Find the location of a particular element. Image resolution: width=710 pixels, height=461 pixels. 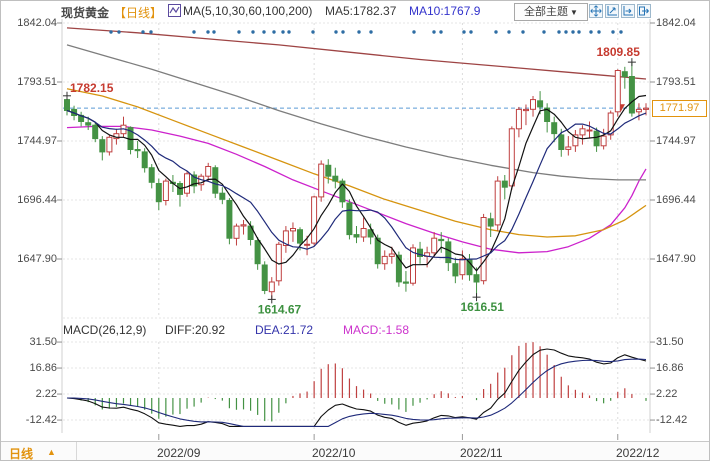

time-axis-bar: 日线 ▲ 2022/09 2022/10 2022/11 2022/12 is located at coordinates (355, 451).